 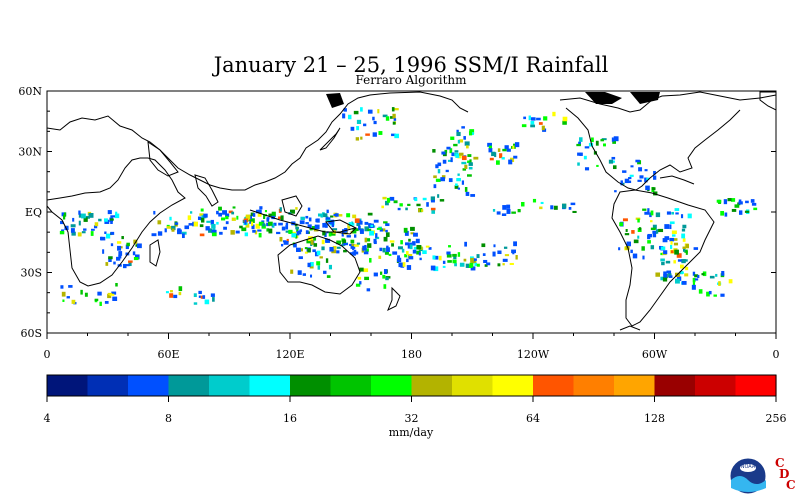 I want to click on coastline-borneo, so click(x=292, y=206).